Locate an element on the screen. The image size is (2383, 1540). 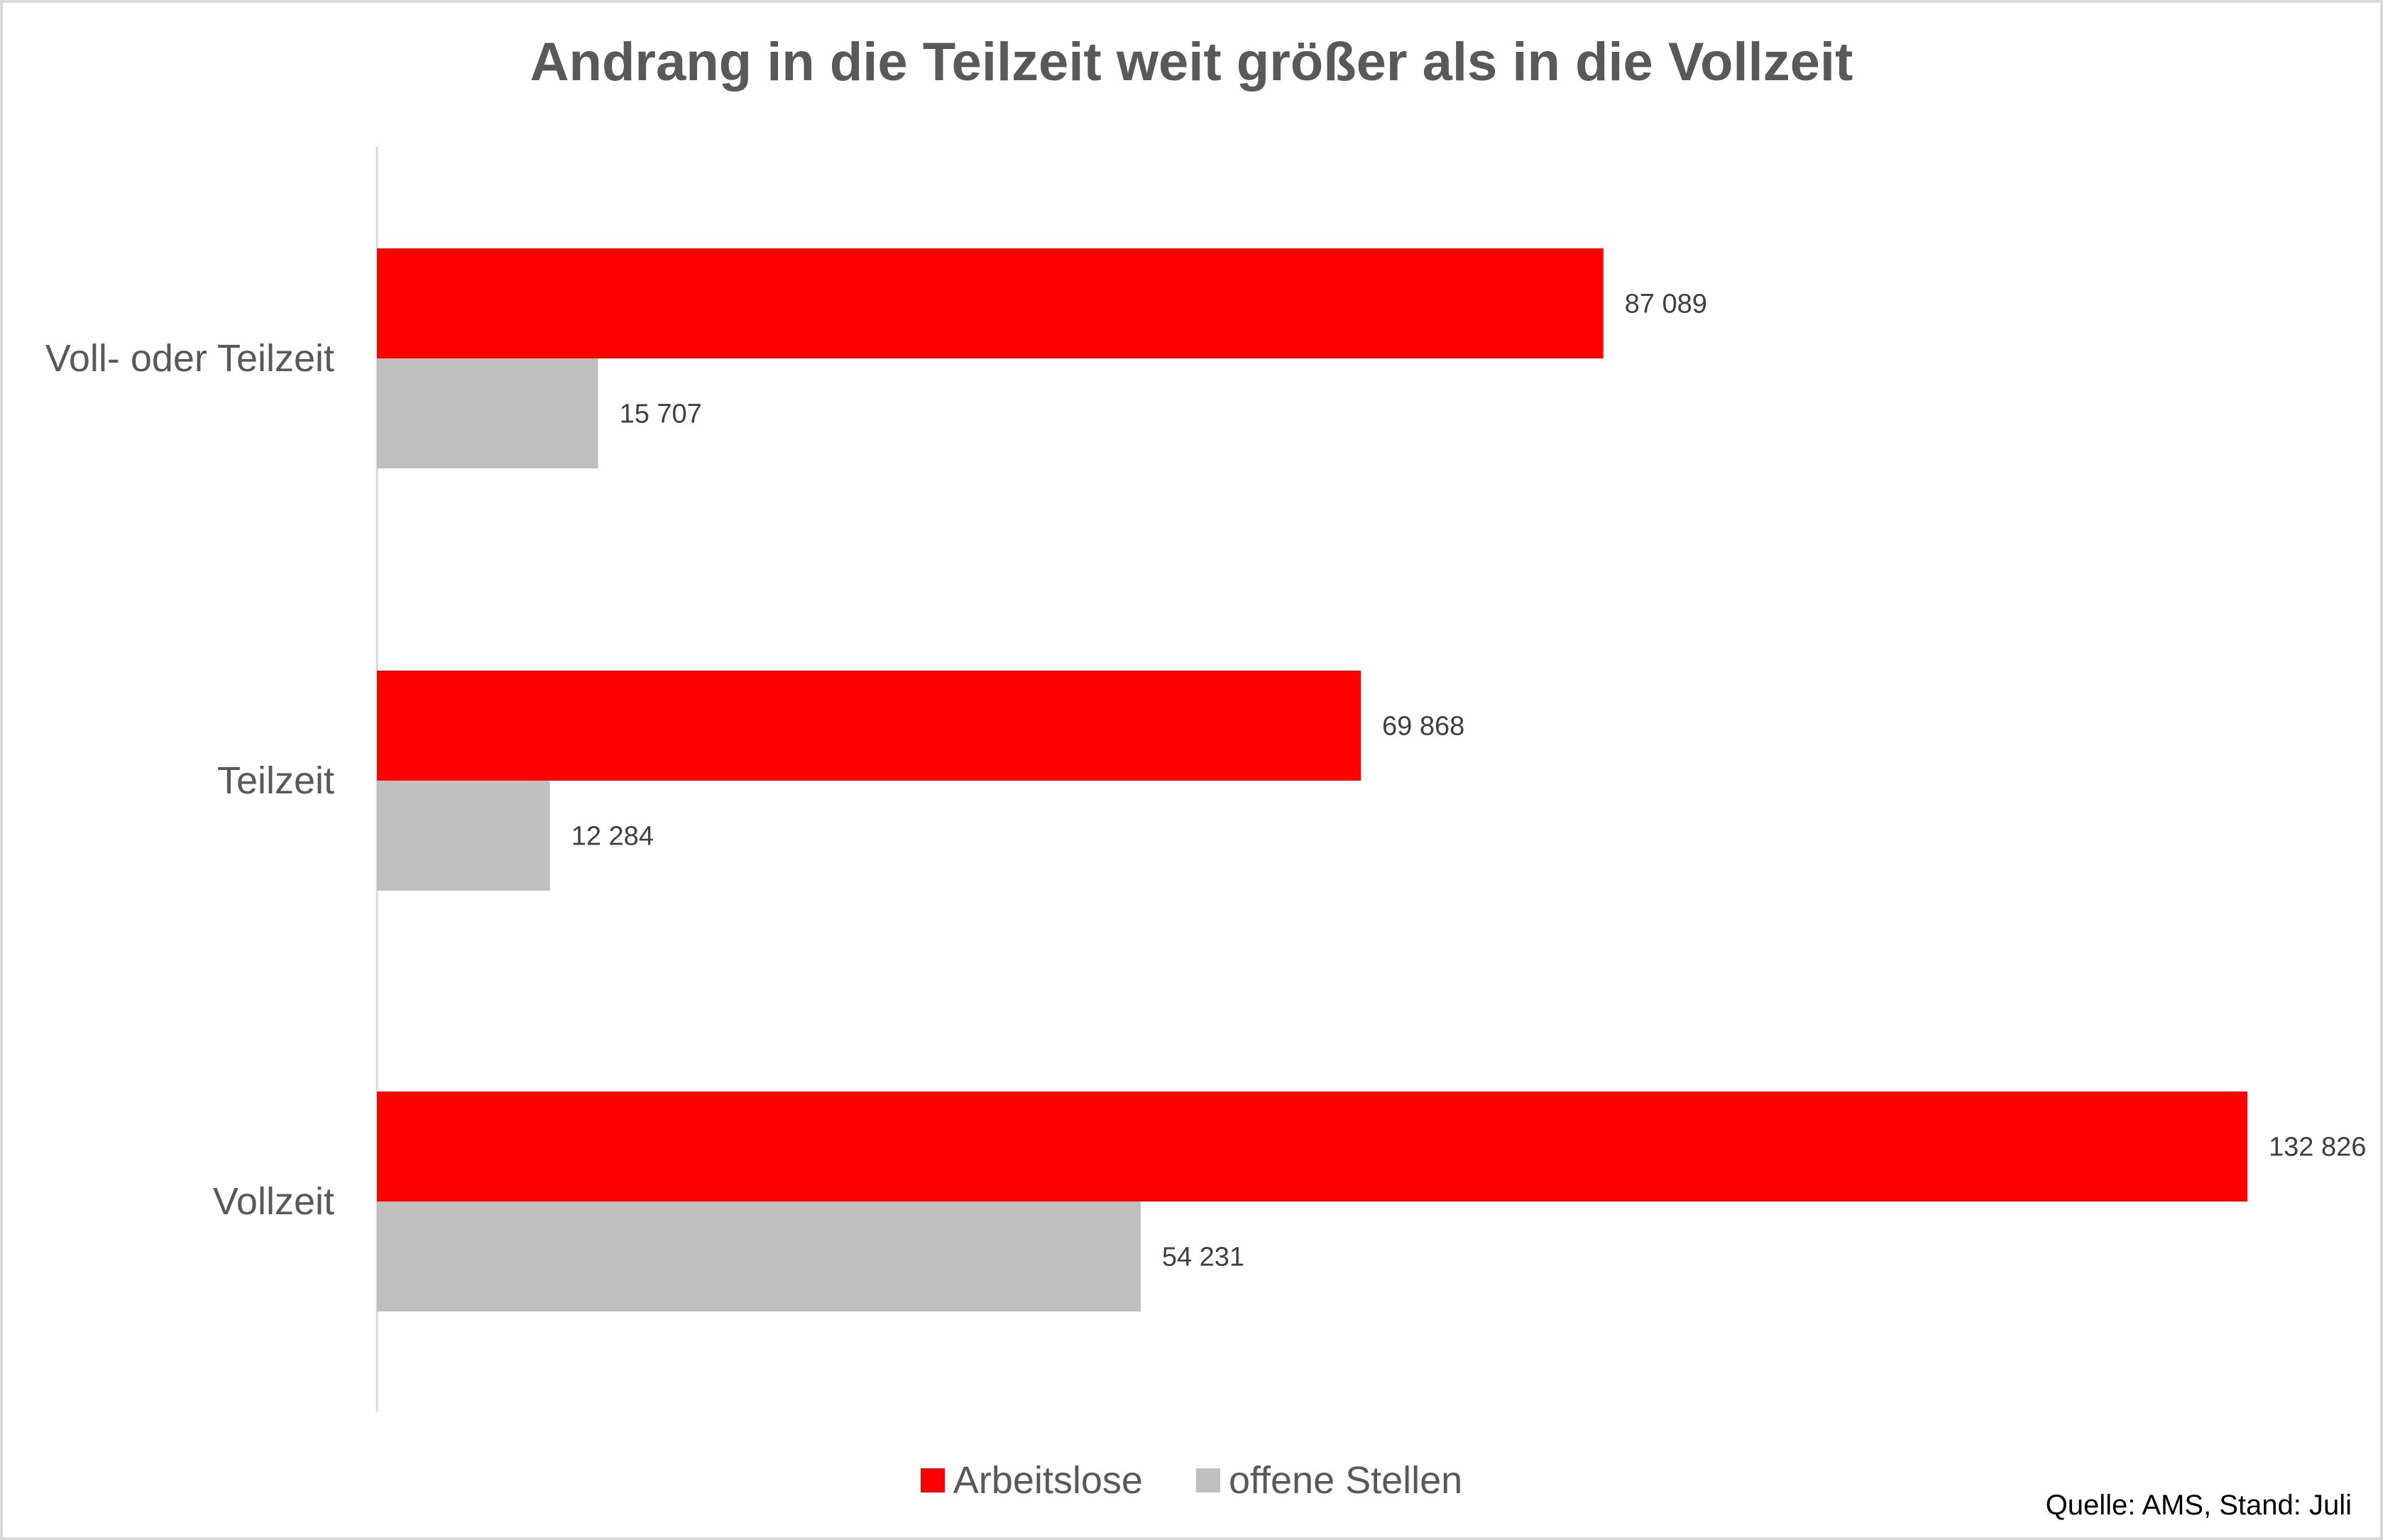
legend-label: offene Stellen is located at coordinates (1345, 1481).